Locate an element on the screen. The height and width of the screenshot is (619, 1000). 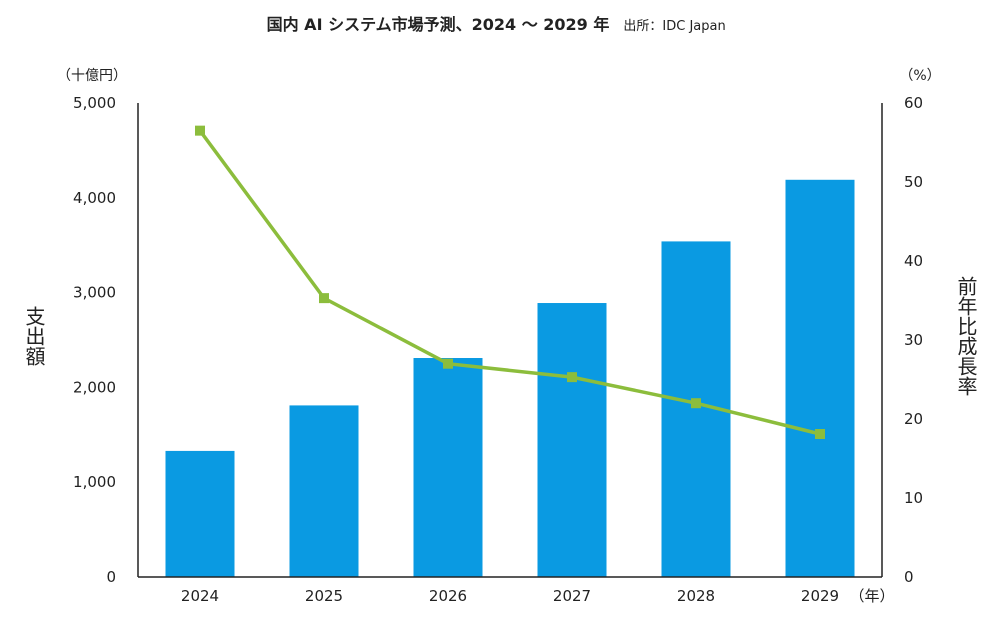
x-tick-label: 2024 is located at coordinates (200, 596).